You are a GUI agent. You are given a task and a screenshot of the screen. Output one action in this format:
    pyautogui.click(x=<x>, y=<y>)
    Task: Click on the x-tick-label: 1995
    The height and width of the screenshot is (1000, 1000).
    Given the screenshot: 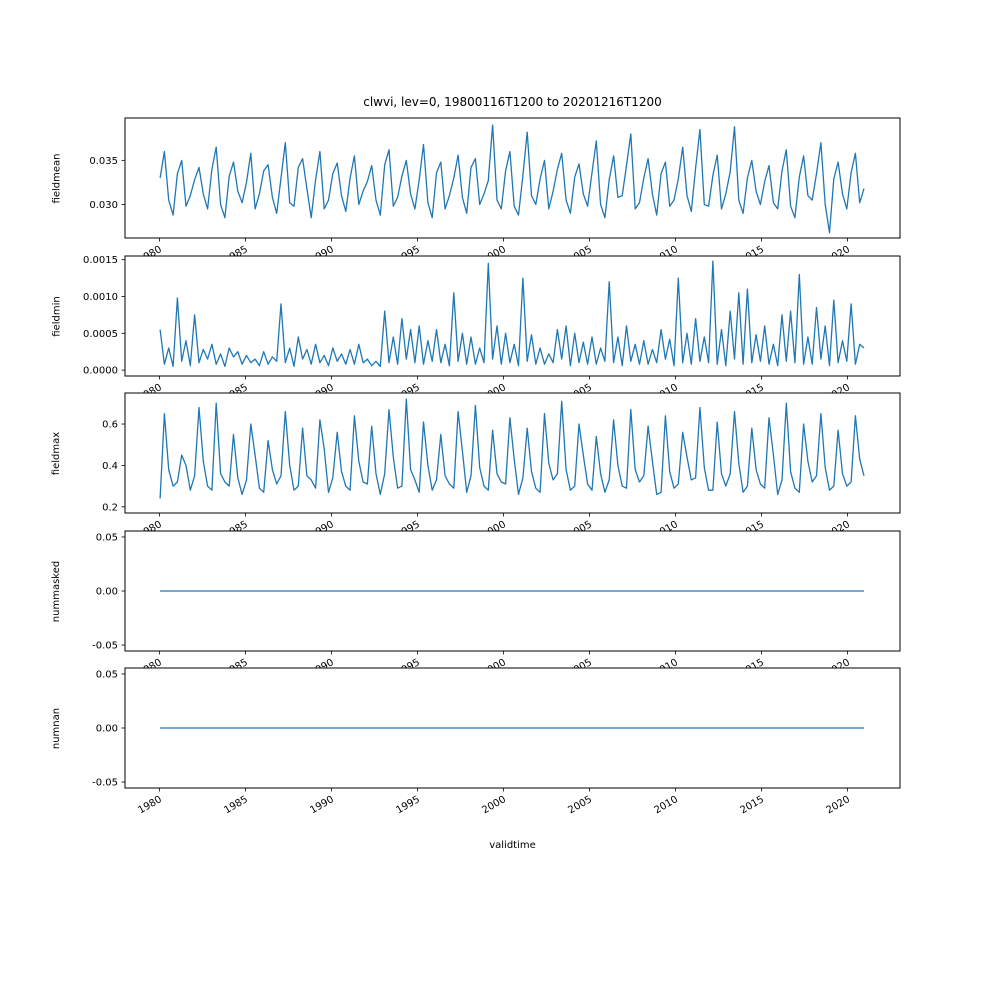 What is the action you would take?
    pyautogui.click(x=408, y=805)
    